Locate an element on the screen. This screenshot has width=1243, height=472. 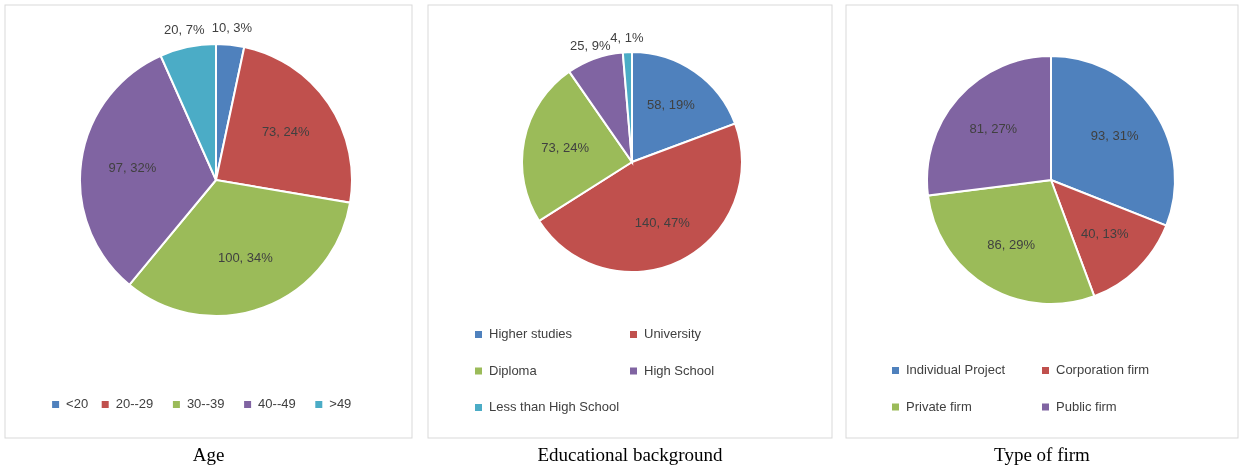
data-label: 10, 3% is located at coordinates (232, 27).